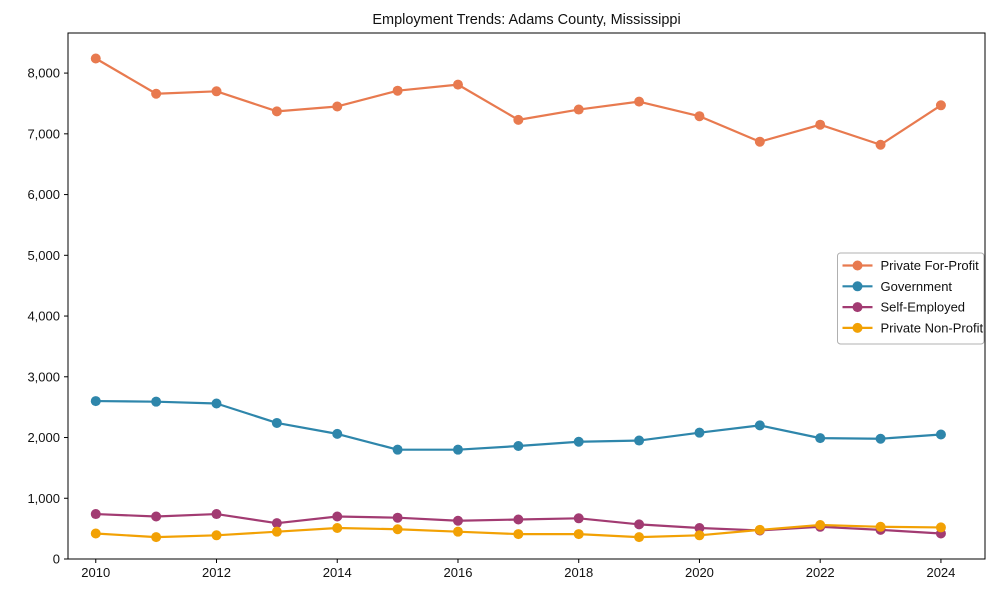 The width and height of the screenshot is (1000, 600). What do you see at coordinates (95, 572) in the screenshot?
I see `x-tick-label: 2010` at bounding box center [95, 572].